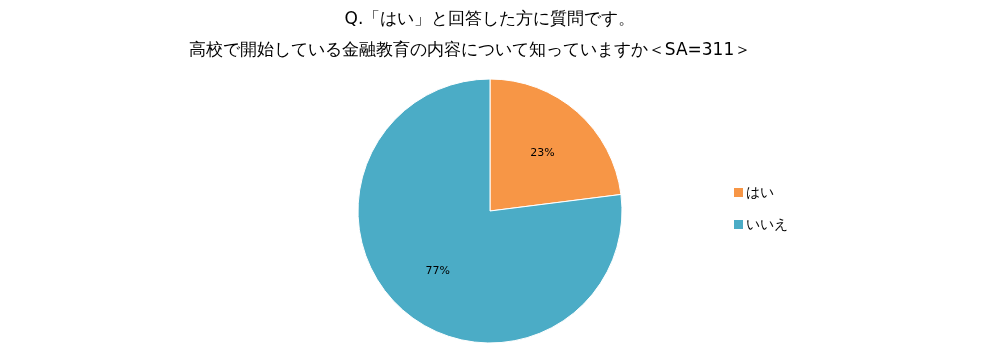 This screenshot has height=352, width=1007. I want to click on legend-label: いいえ, so click(767, 224).